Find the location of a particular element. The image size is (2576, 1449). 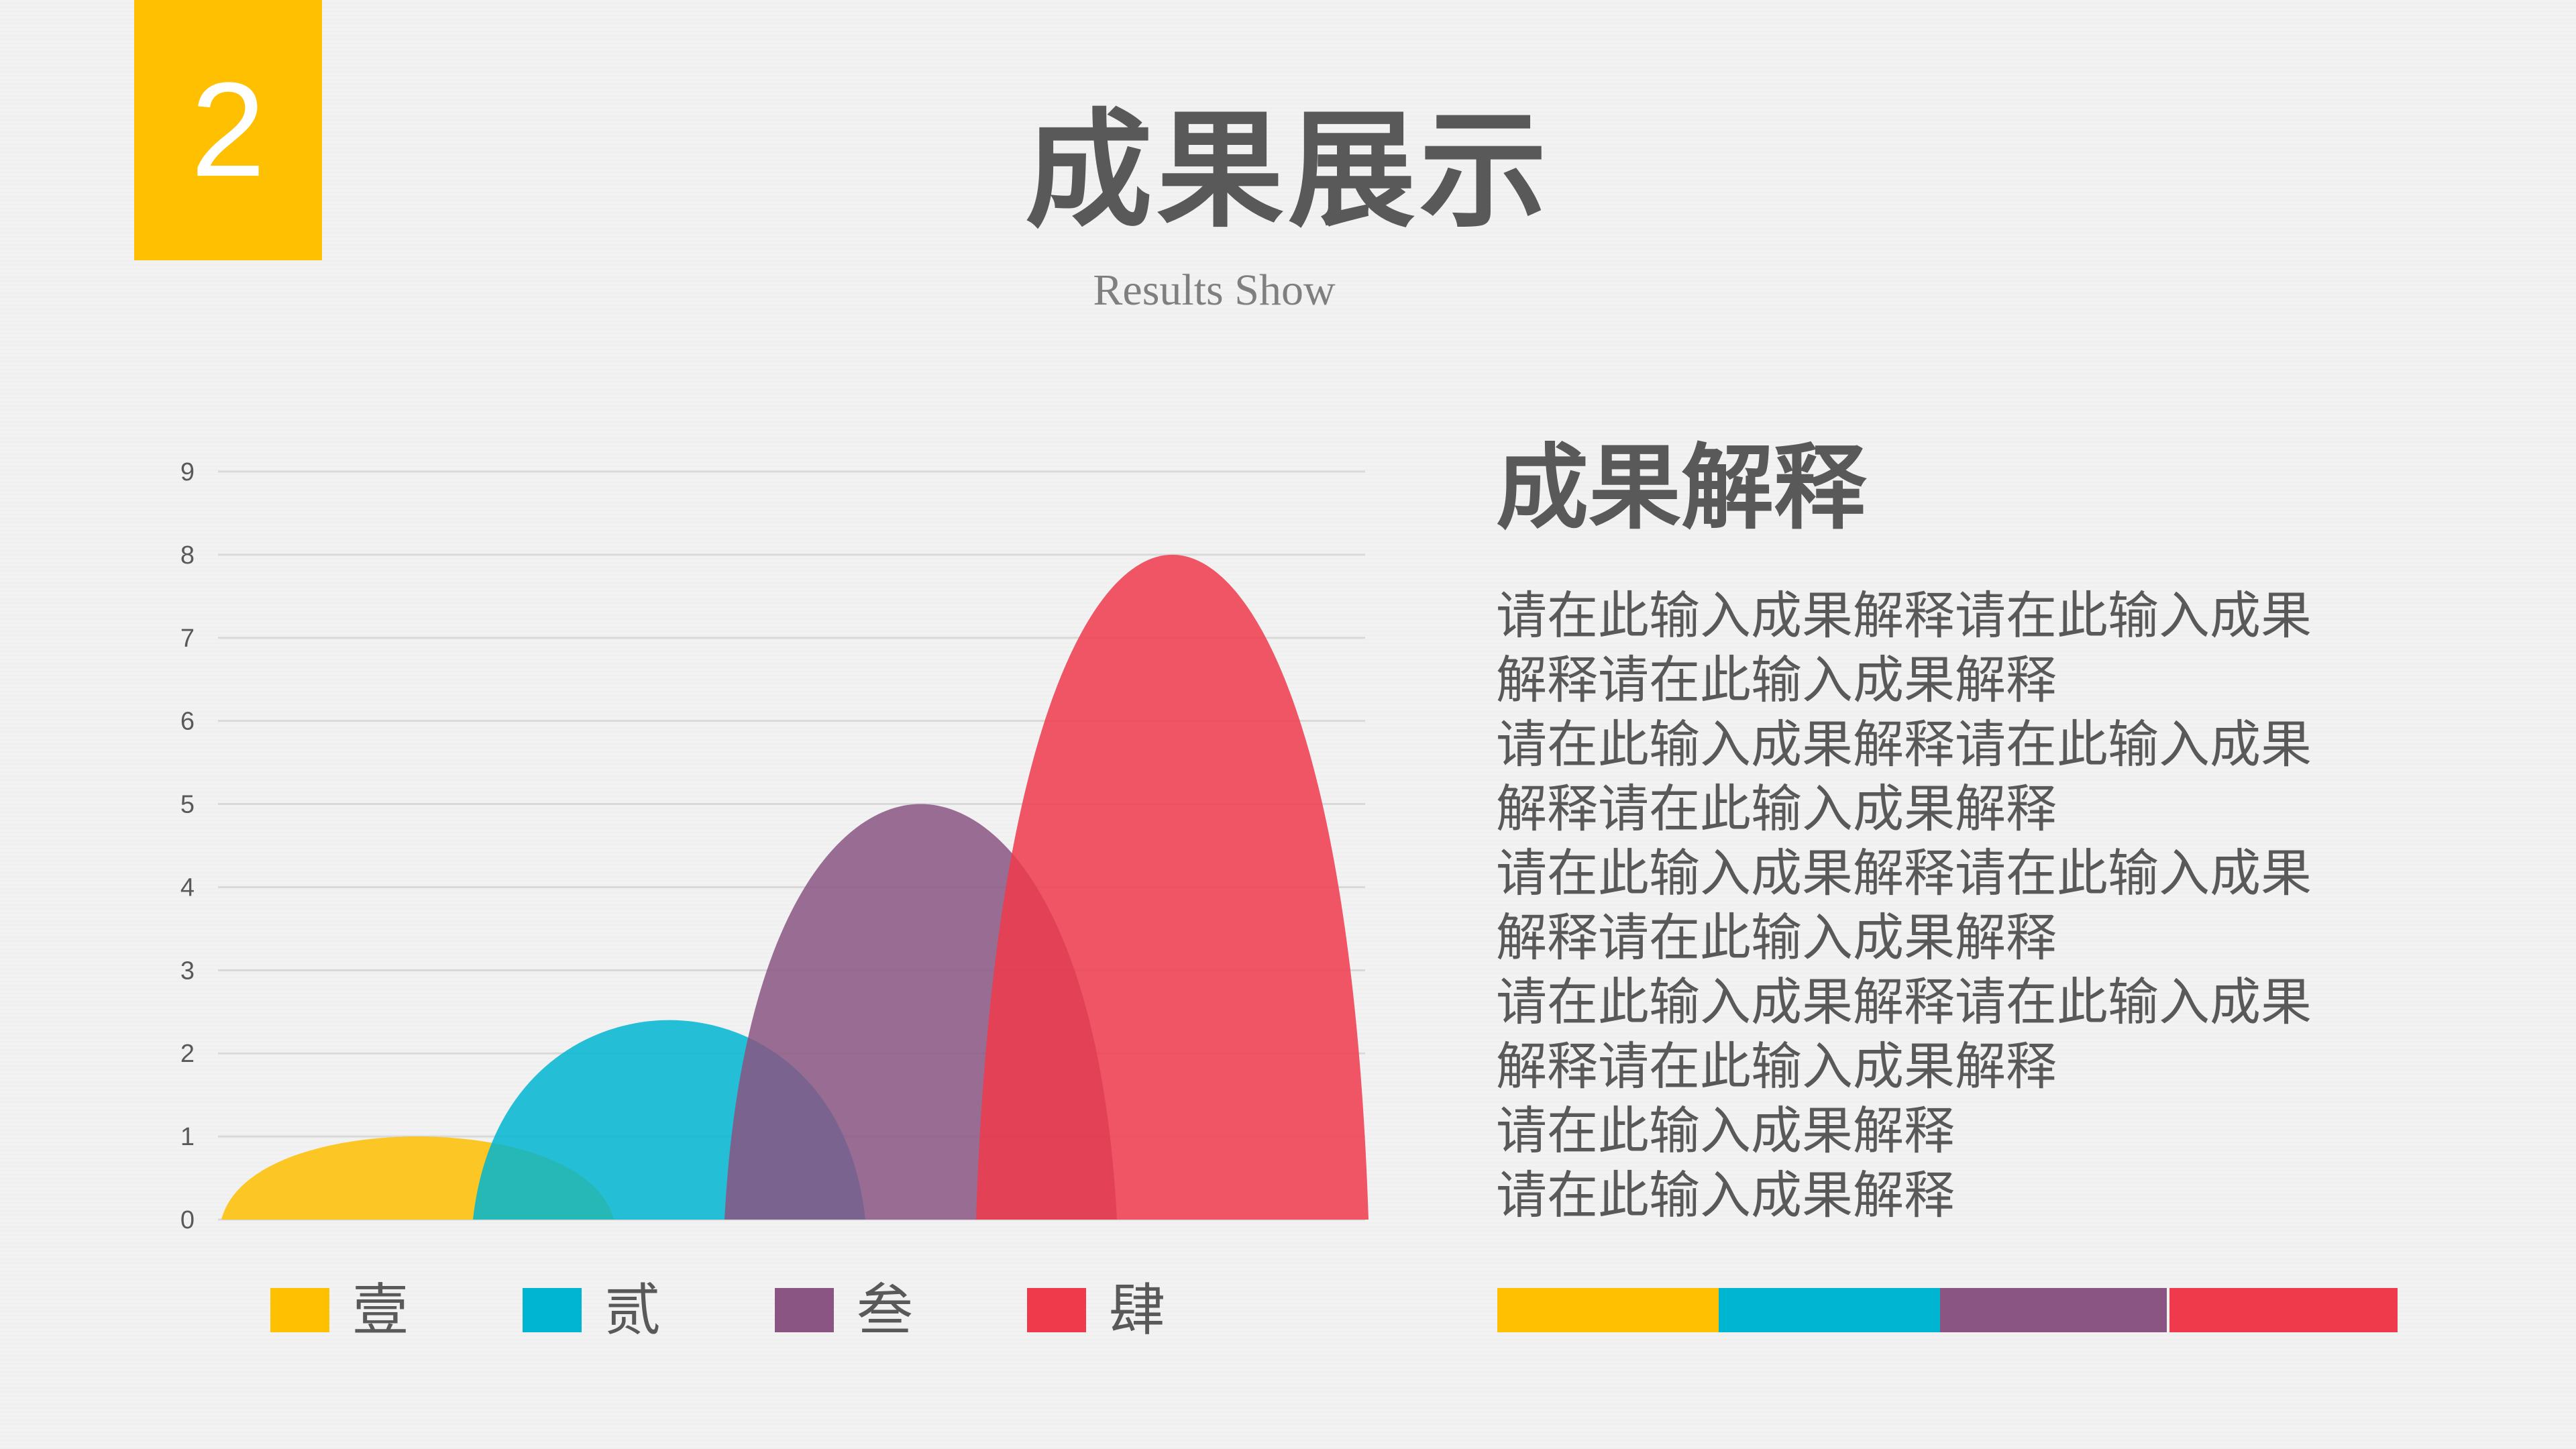

color-strip is located at coordinates (1947, 1310).